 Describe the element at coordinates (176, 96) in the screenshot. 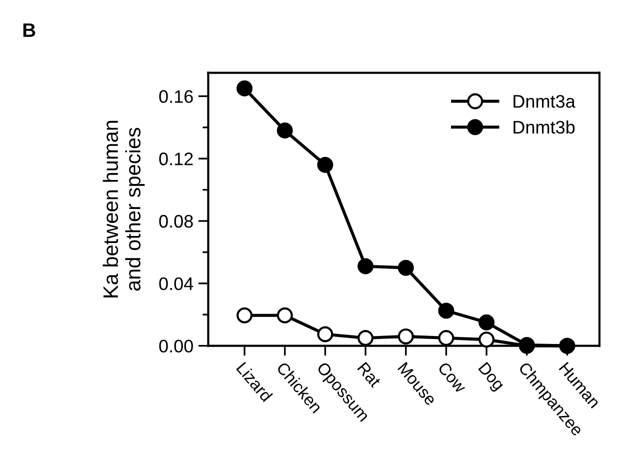

I see `y-tick-label: 0.16` at that location.